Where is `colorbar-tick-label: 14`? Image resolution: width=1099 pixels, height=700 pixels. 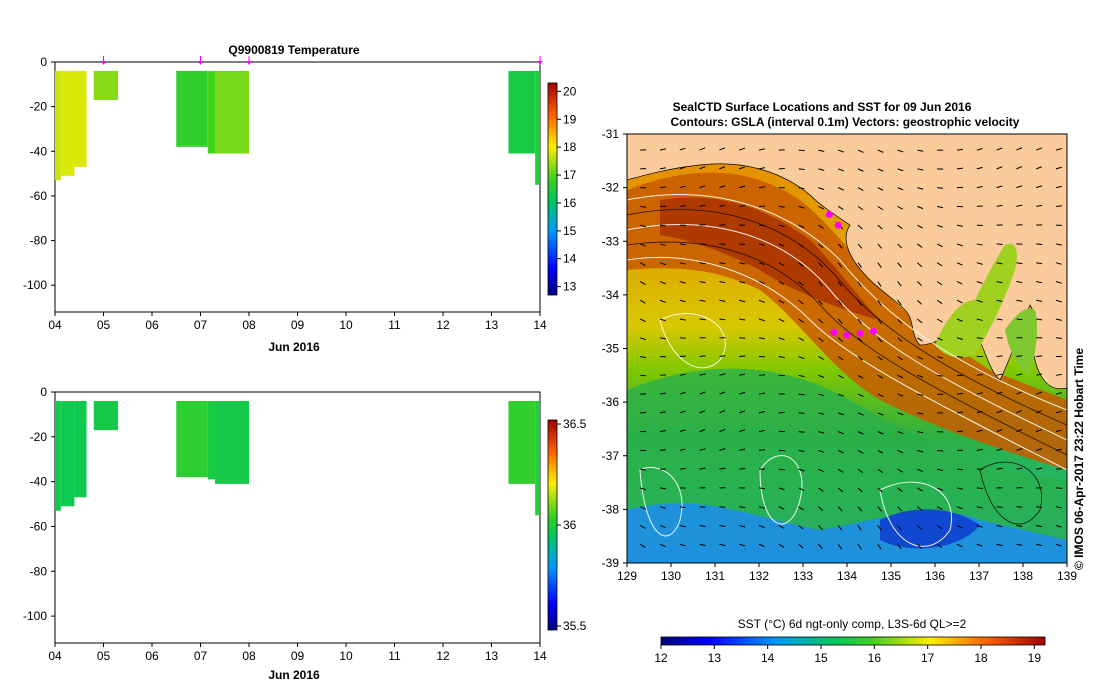
colorbar-tick-label: 14 is located at coordinates (570, 259).